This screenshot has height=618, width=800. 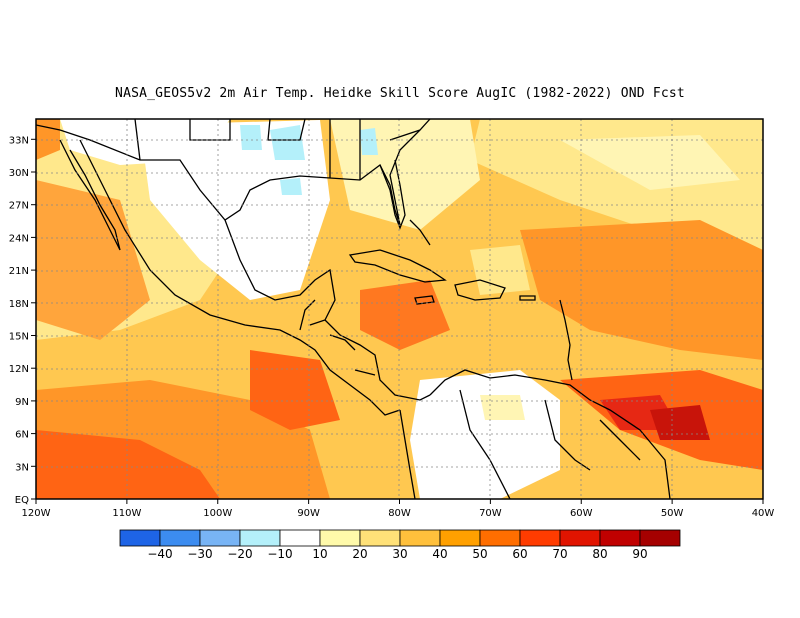 I want to click on colorbar-label: 50, so click(x=479, y=554).